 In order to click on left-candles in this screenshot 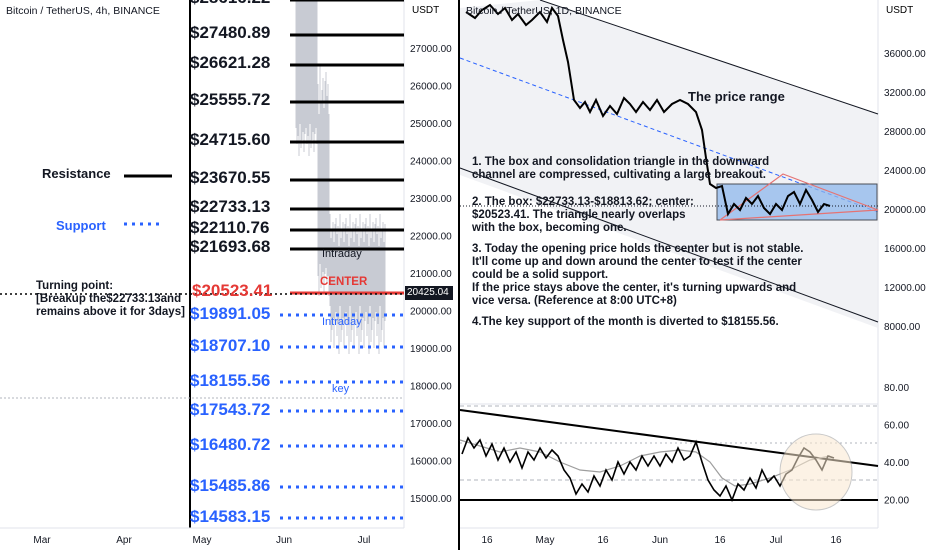, I will do `click(340, 177)`.